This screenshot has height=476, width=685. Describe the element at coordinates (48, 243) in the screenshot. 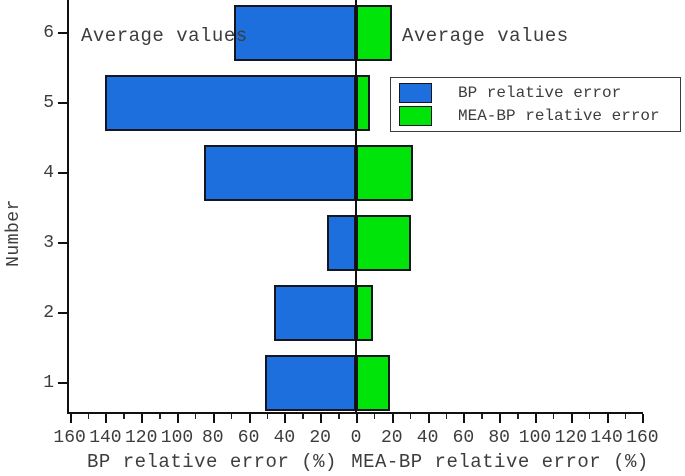

I see `y-tick-label-3: 3` at that location.